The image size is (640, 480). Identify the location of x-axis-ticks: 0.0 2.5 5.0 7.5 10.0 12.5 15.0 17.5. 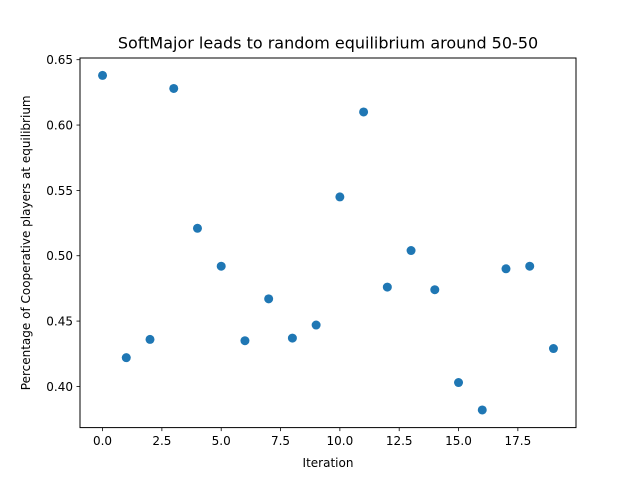
(312, 437).